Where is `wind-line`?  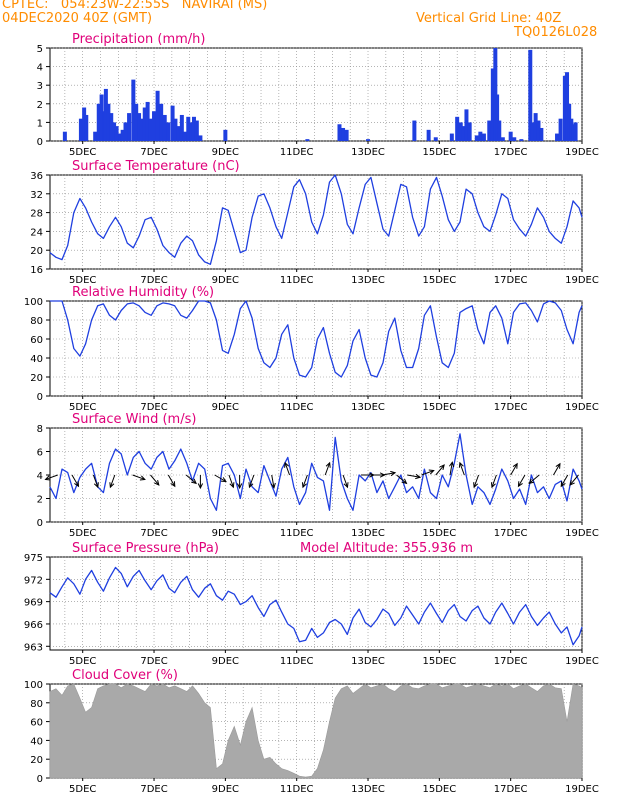 wind-line is located at coordinates (316, 472).